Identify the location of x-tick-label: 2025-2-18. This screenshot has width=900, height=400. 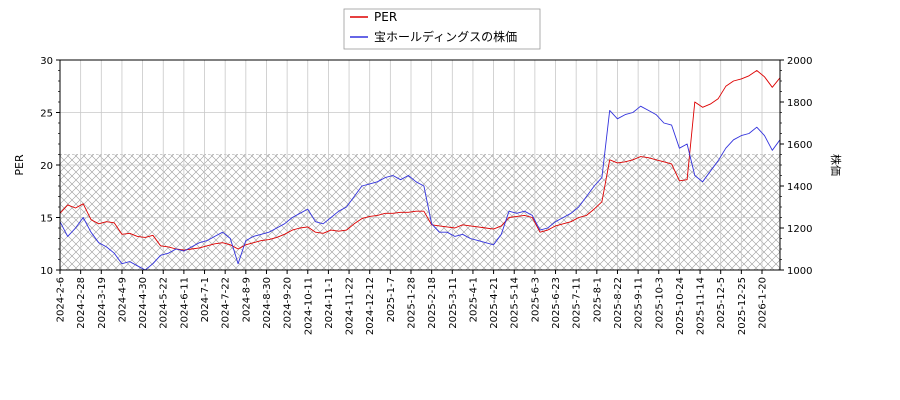
(432, 303).